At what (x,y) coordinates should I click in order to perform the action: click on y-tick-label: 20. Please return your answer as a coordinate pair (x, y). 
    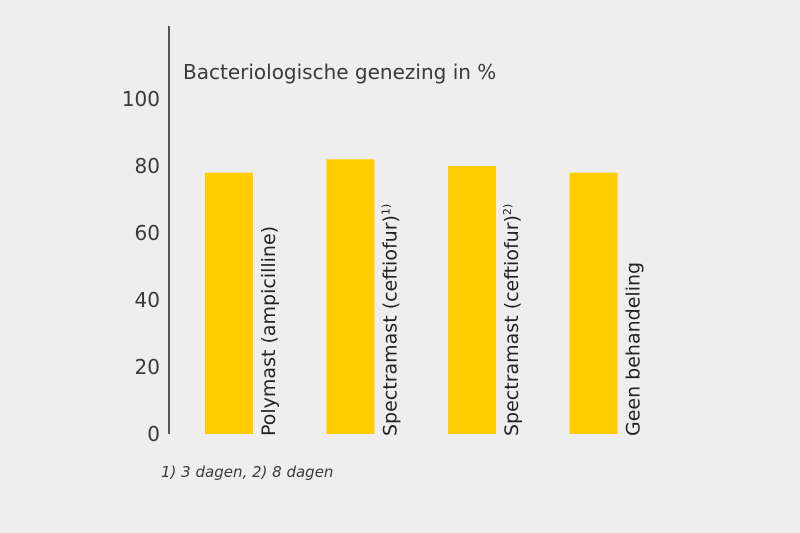
    Looking at the image, I should click on (147, 367).